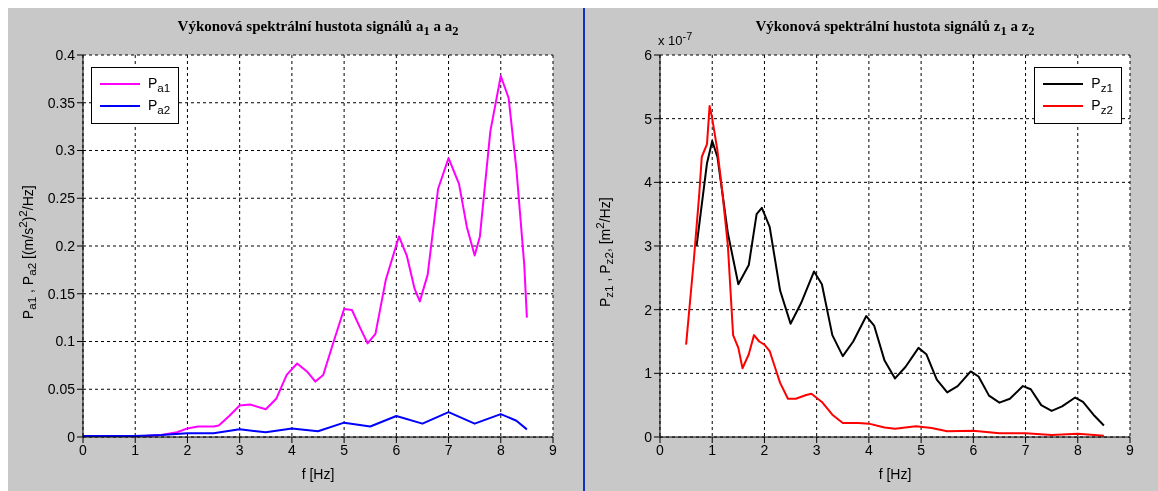  Describe the element at coordinates (648, 54) in the screenshot. I see `y-tick-label: 6` at that location.